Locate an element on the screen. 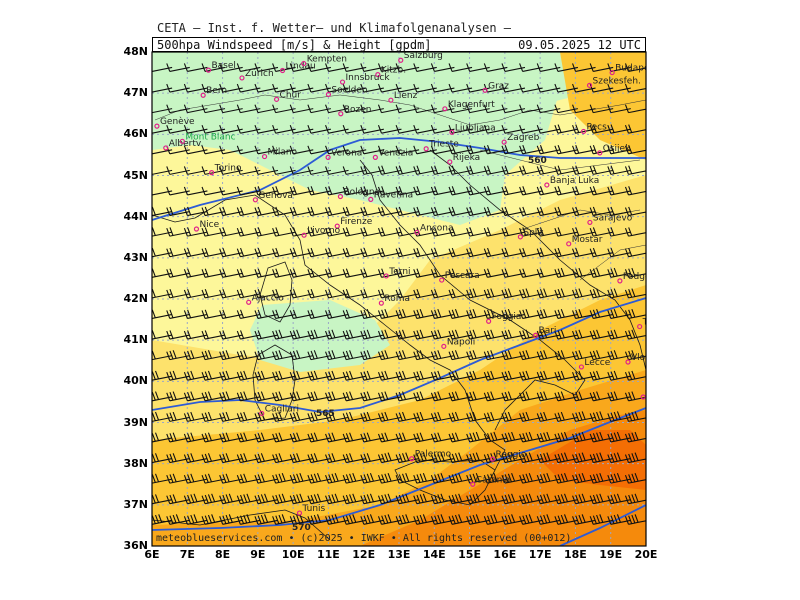 The image size is (800, 600). lon-tick-label: 18E is located at coordinates (575, 554).